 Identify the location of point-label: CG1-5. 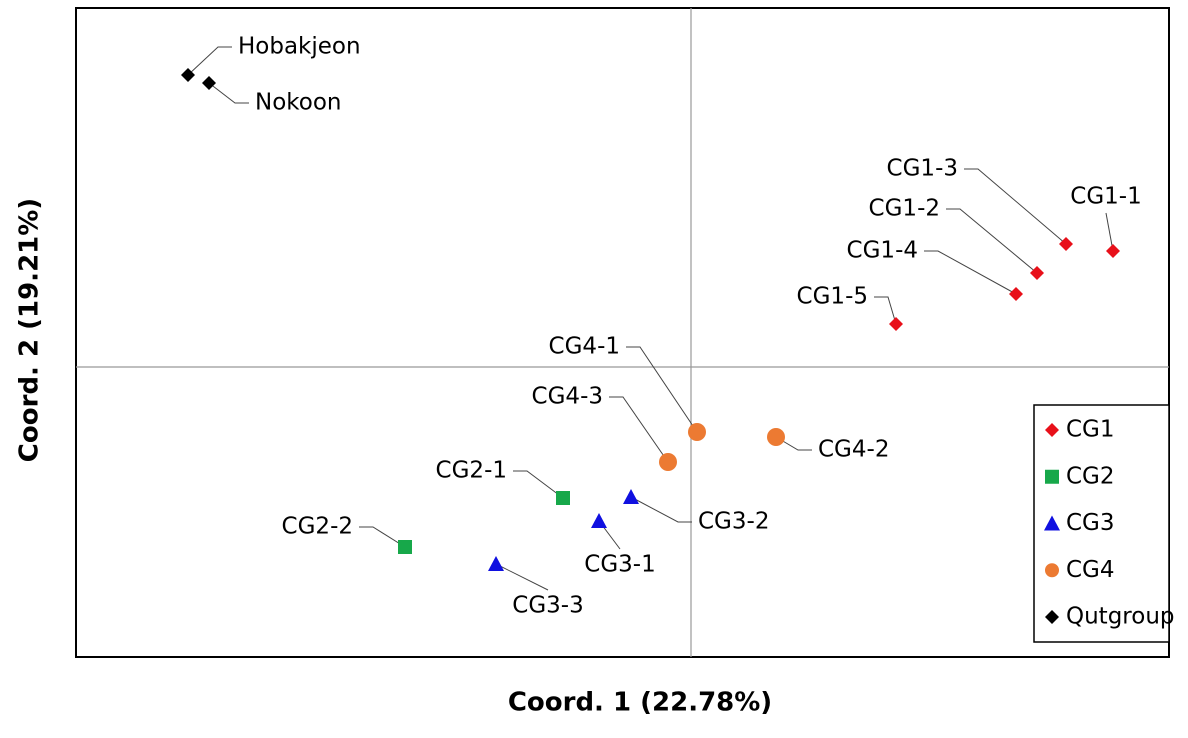
(832, 297).